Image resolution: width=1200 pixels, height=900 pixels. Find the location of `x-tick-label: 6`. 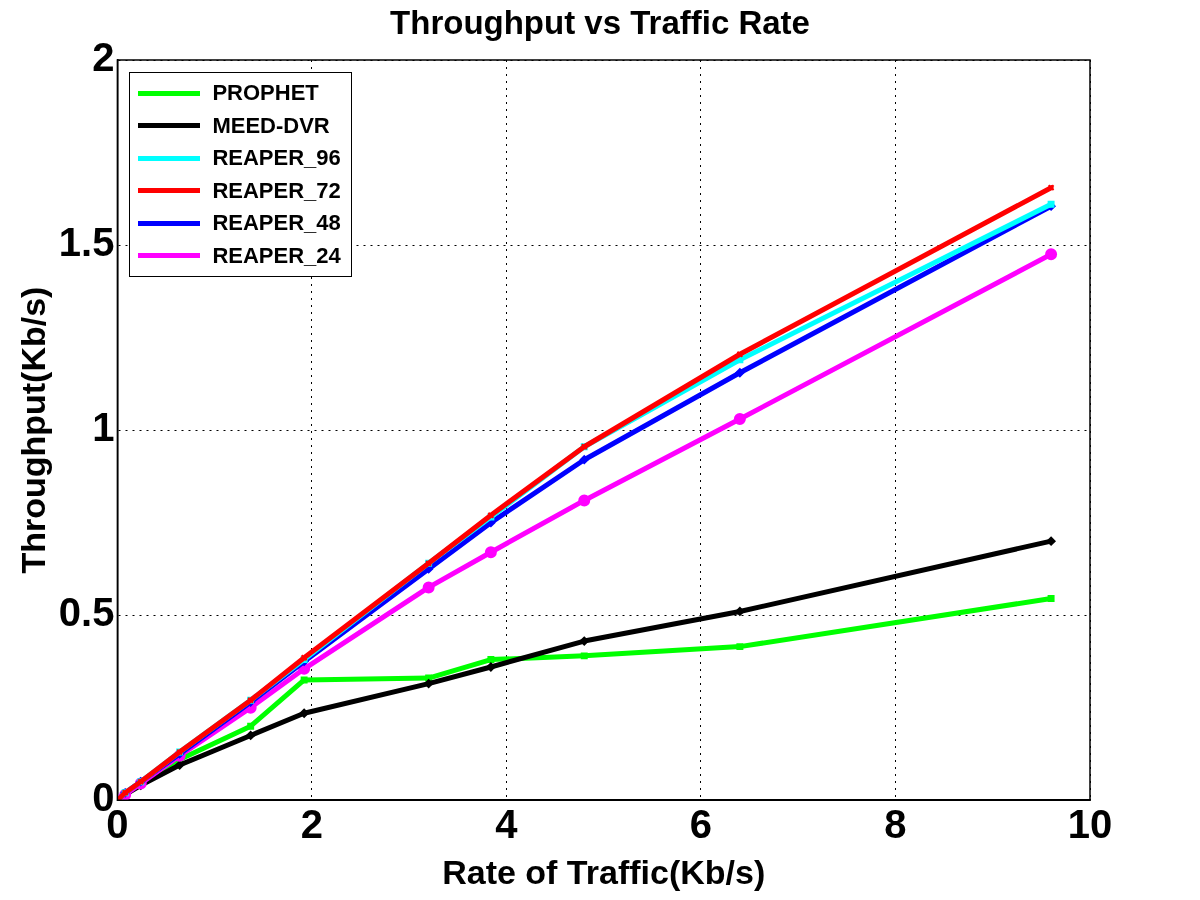

x-tick-label: 6 is located at coordinates (701, 824).